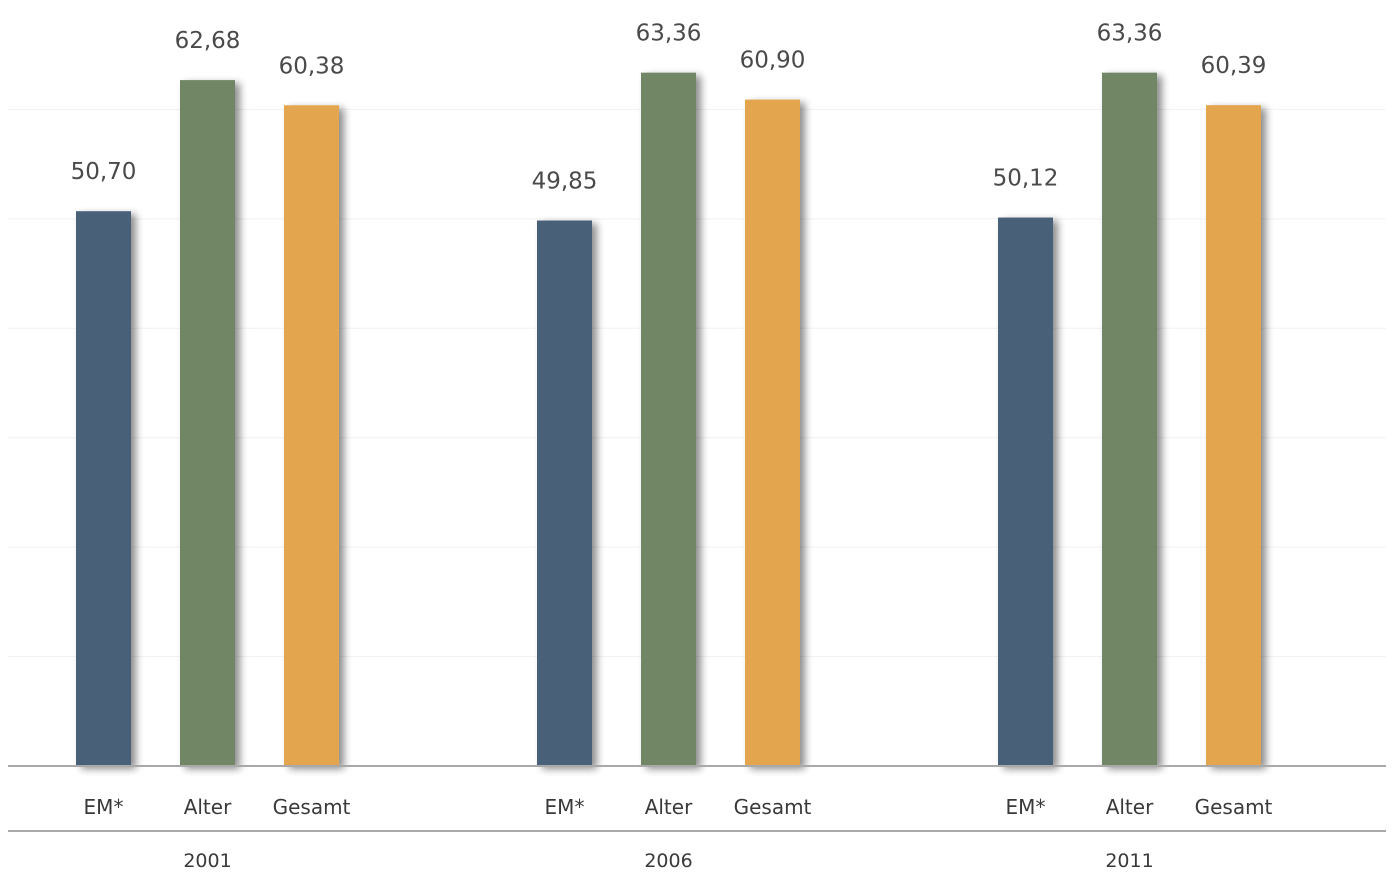 This screenshot has height=873, width=1392. What do you see at coordinates (1234, 66) in the screenshot?
I see `data-label: 60,39` at bounding box center [1234, 66].